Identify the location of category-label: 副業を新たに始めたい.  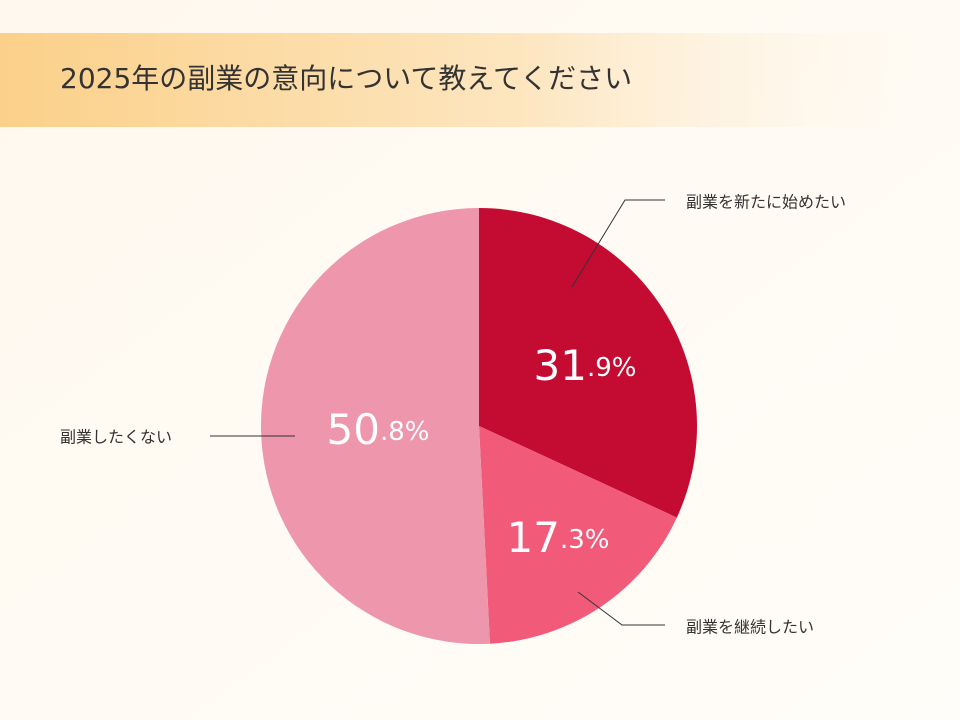
(766, 202).